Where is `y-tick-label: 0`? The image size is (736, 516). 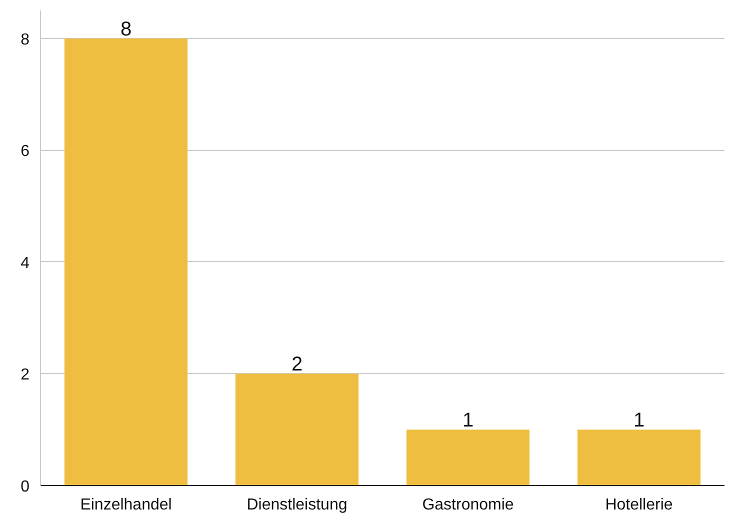 y-tick-label: 0 is located at coordinates (25, 487).